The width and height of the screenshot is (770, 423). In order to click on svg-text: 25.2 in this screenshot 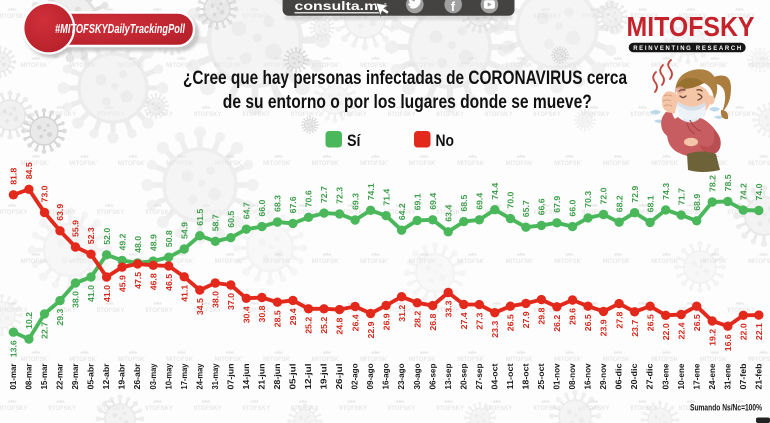, I will do `click(324, 325)`.